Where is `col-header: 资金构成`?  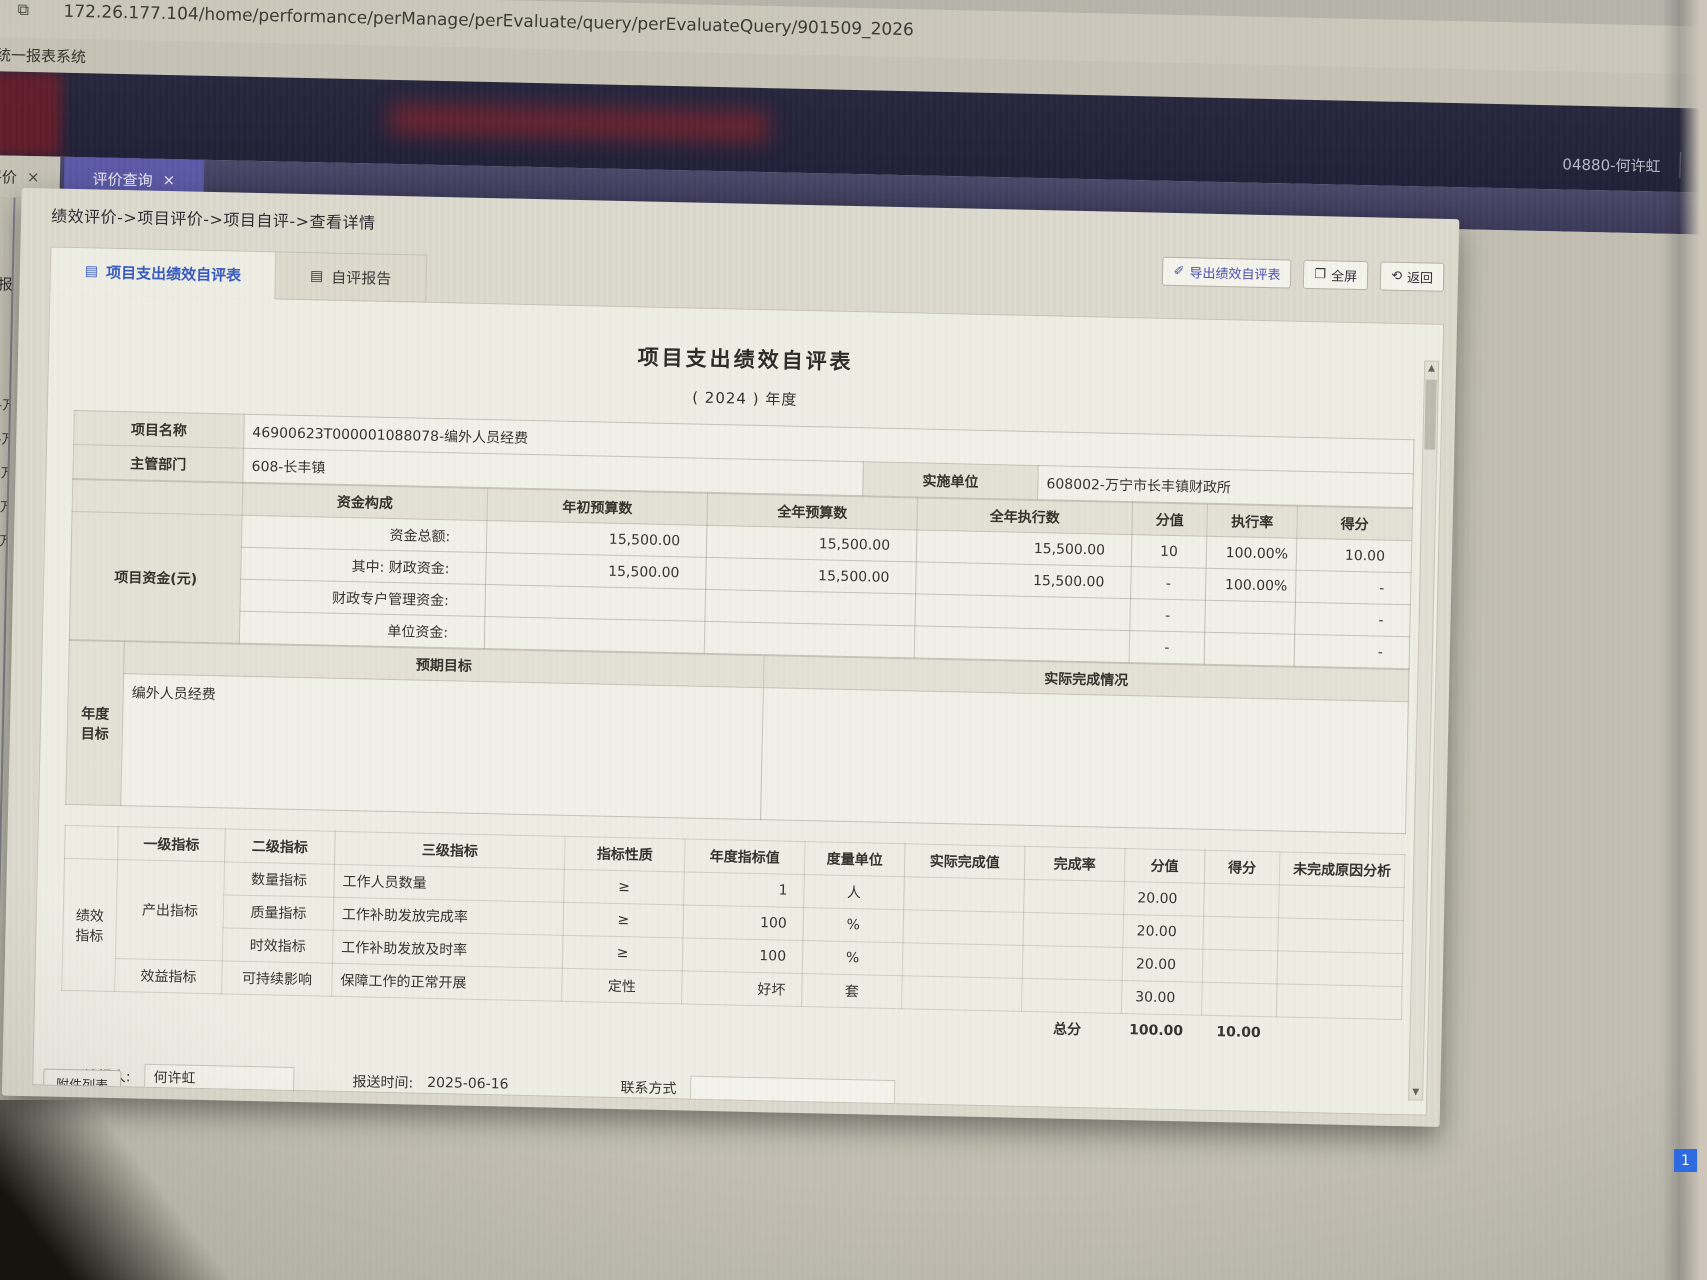 col-header: 资金构成 is located at coordinates (365, 502).